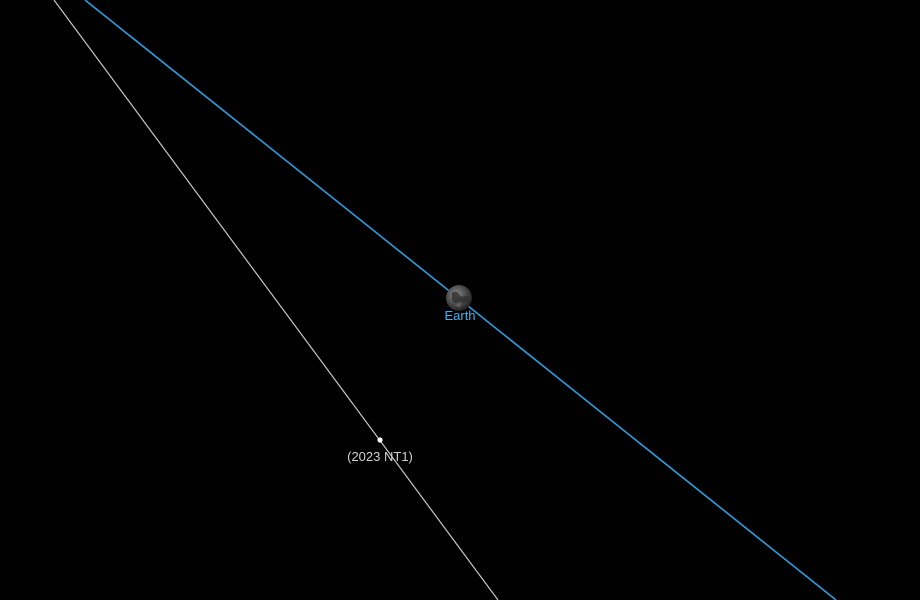 The width and height of the screenshot is (920, 600). Describe the element at coordinates (379, 439) in the screenshot. I see `asteroid-marker` at that location.